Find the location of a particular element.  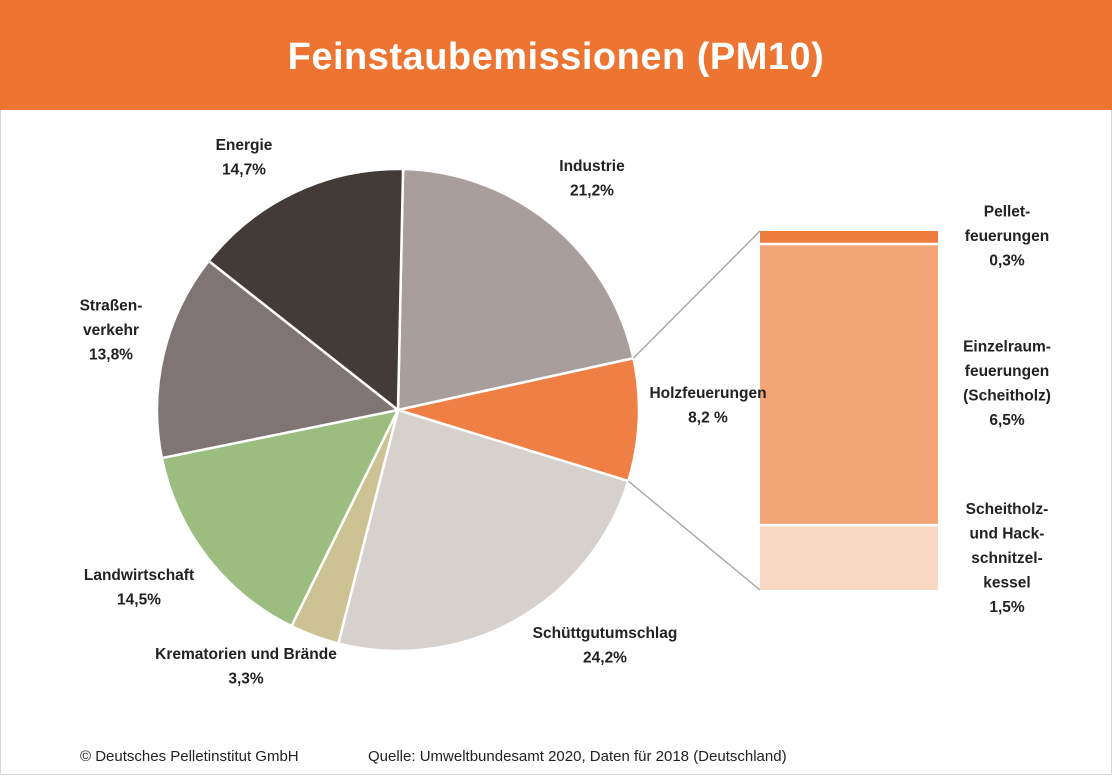

label-scheitholz: Scheitholz-und Hack-schnitzel-kessel 1,5% is located at coordinates (1007, 558).